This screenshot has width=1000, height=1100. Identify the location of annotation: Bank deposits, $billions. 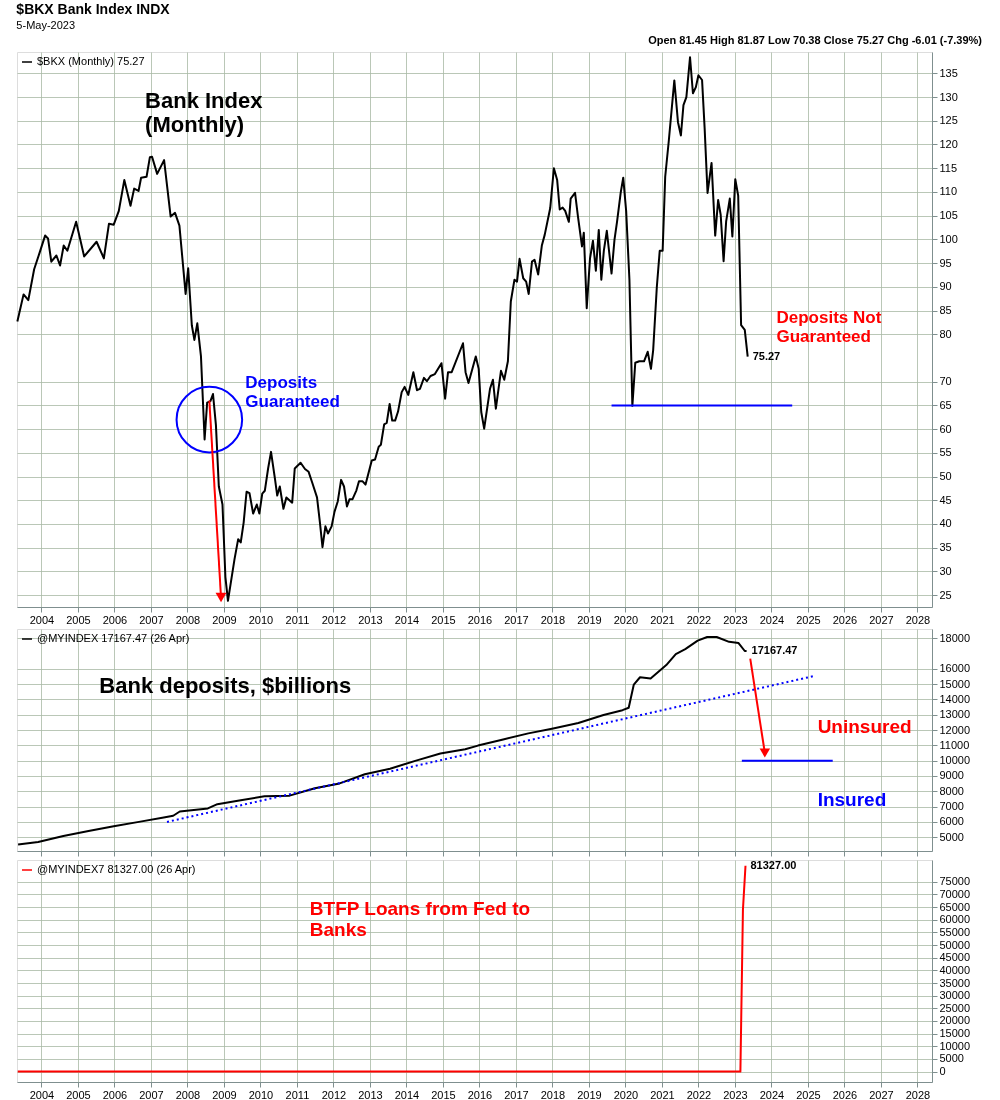
(225, 685).